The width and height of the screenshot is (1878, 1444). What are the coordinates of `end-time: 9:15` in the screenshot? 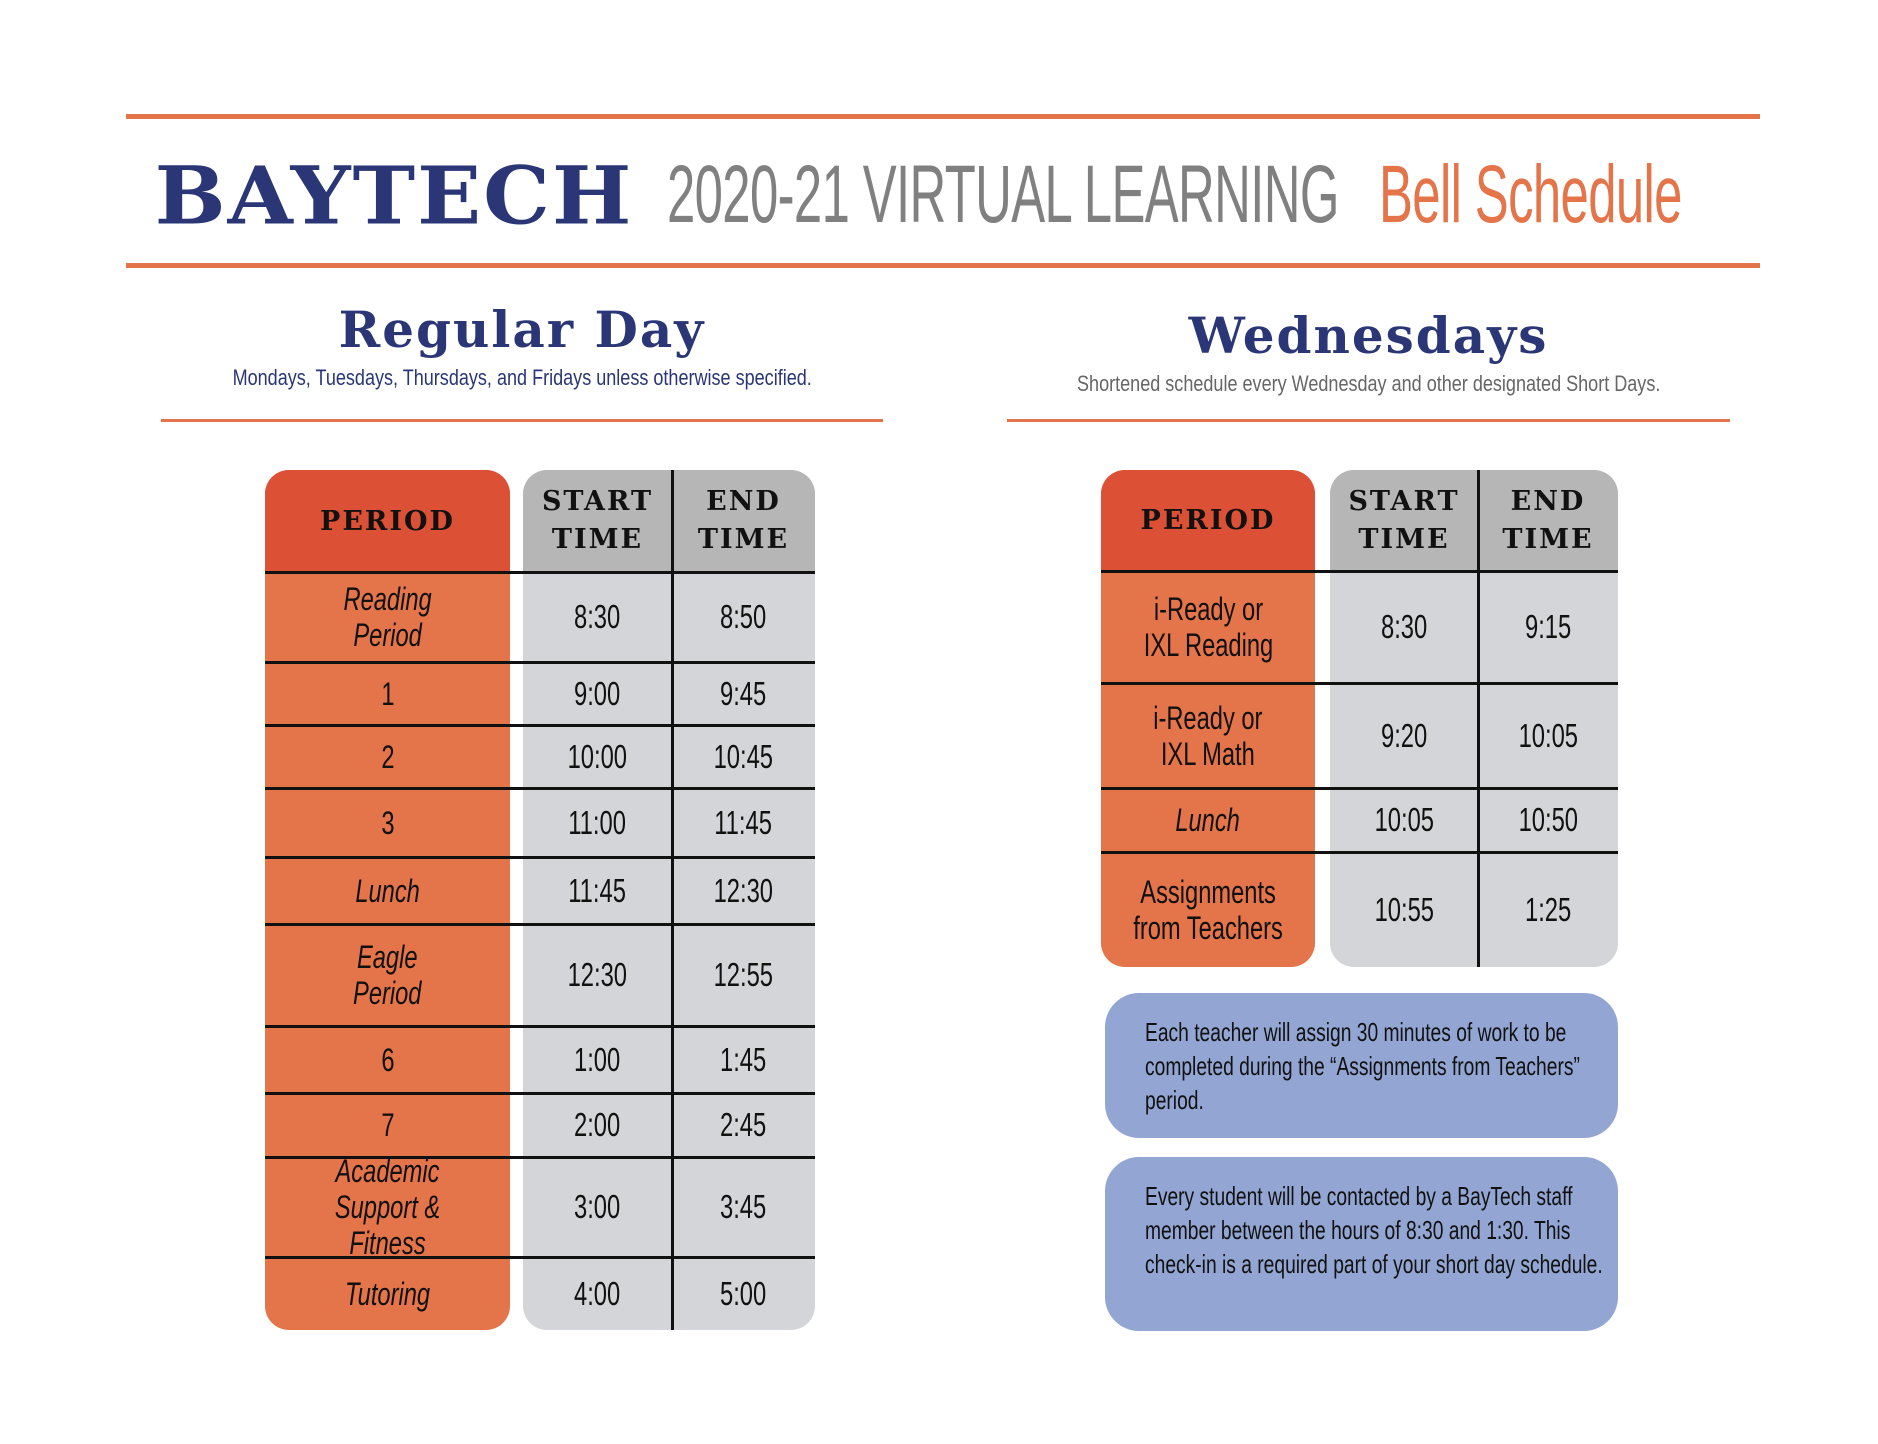 It's located at (1548, 626).